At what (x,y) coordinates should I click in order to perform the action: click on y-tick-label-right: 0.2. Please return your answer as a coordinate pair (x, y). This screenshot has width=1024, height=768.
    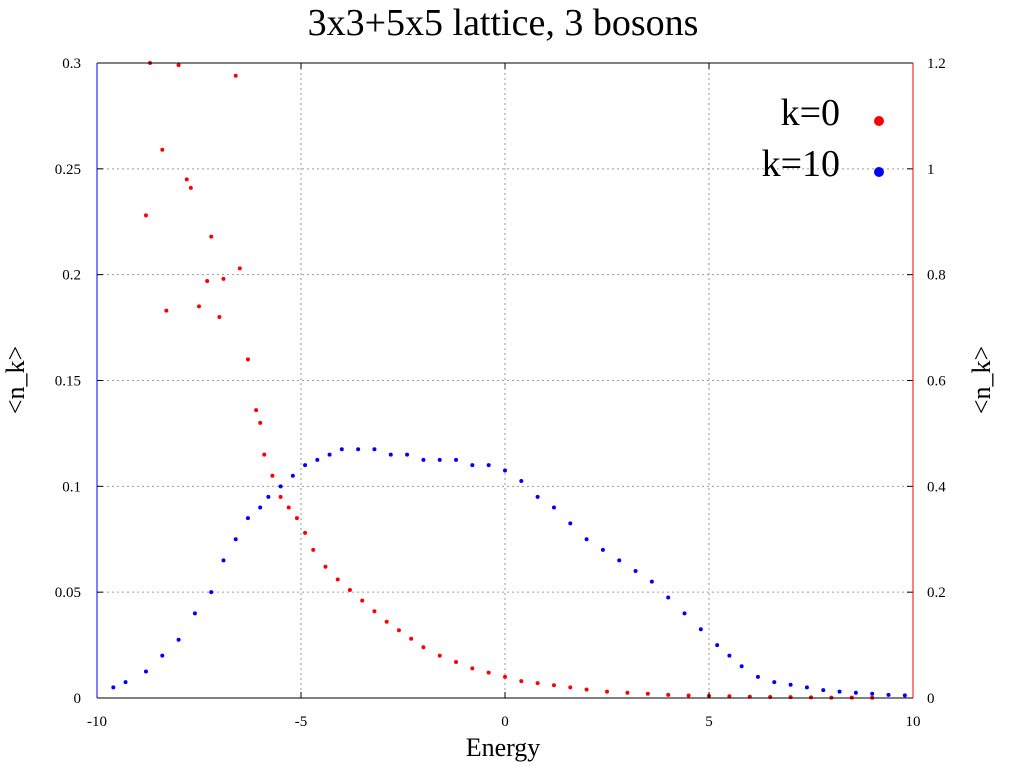
    Looking at the image, I should click on (936, 593).